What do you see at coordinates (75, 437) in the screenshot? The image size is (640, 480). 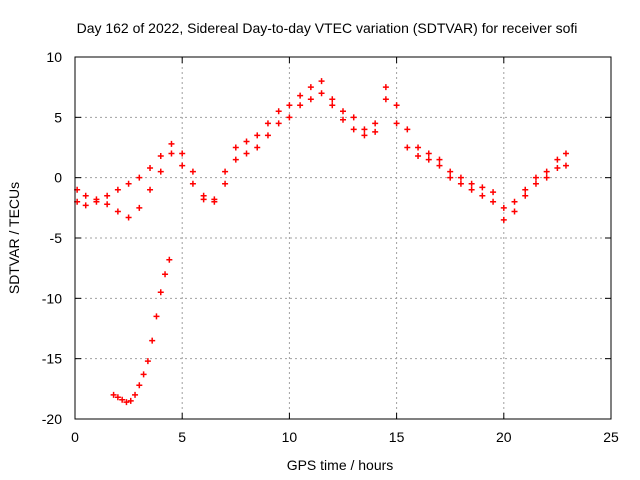 I see `x-tick-label: 0` at bounding box center [75, 437].